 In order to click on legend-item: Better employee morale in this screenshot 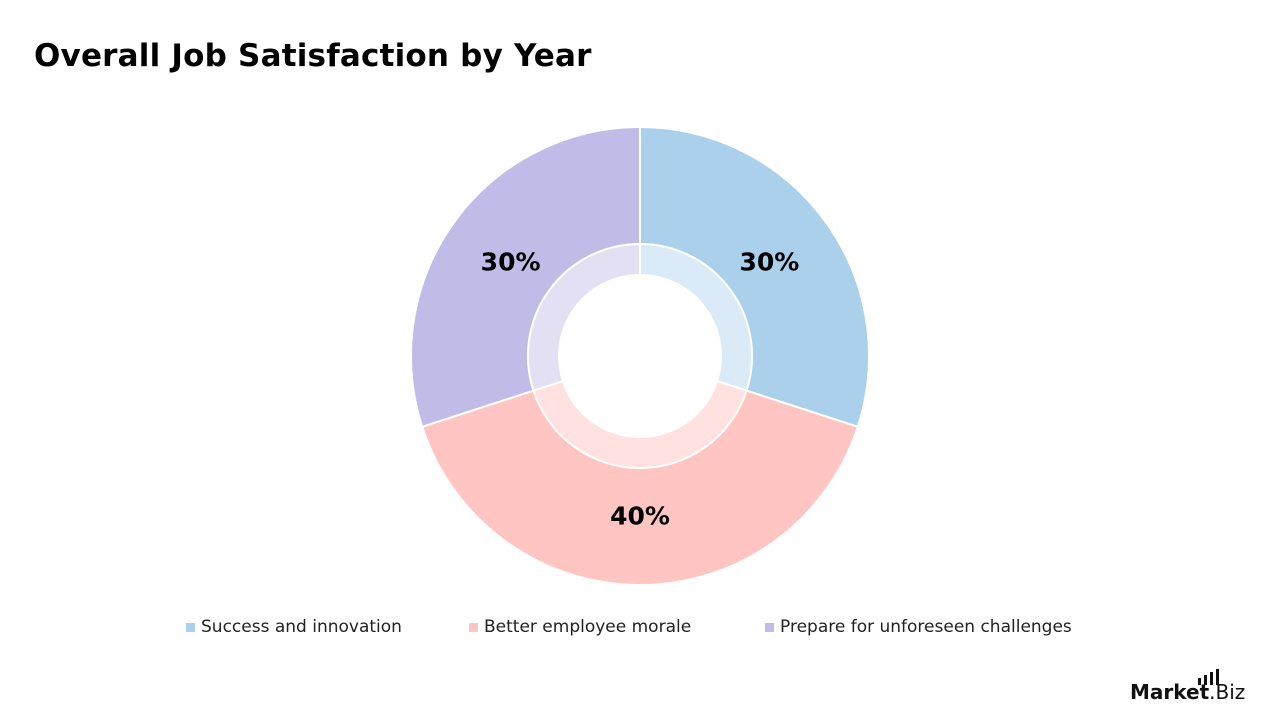, I will do `click(580, 627)`.